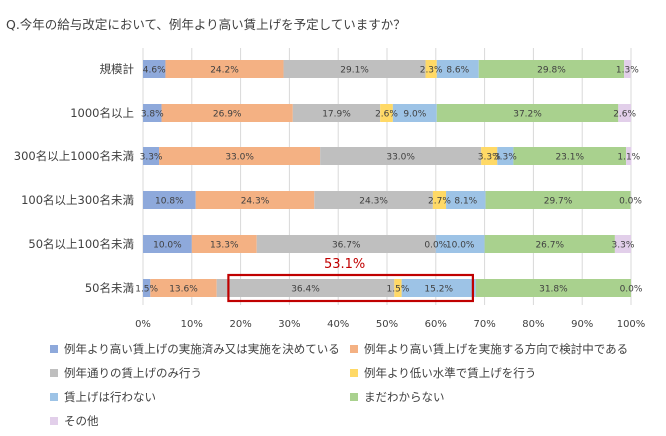  I want to click on legend-label: 例年より低い水準で賃上げを行う, so click(450, 373).